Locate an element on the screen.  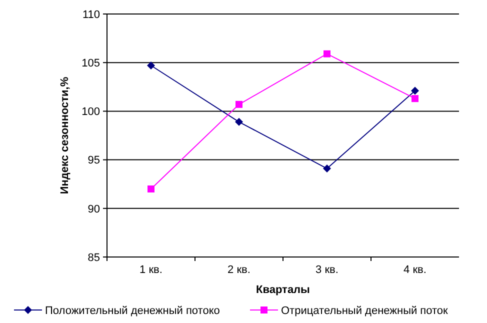
y-tick-label: 90 is located at coordinates (94, 209).